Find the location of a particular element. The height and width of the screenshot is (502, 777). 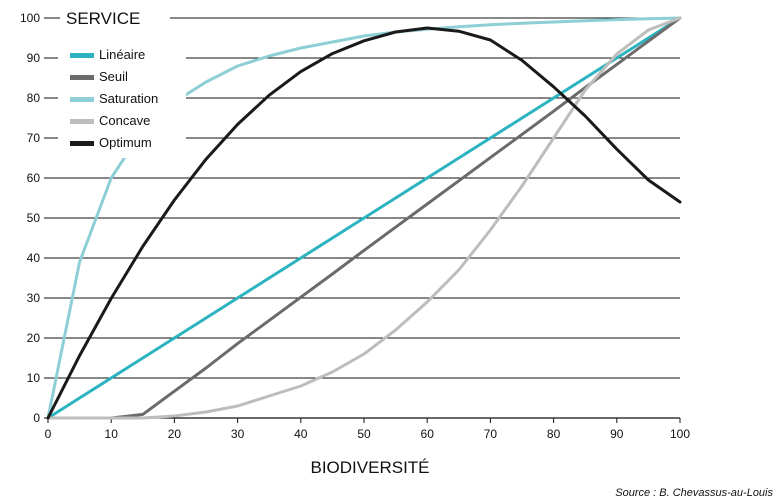

x-tick-label: 70 is located at coordinates (491, 434).